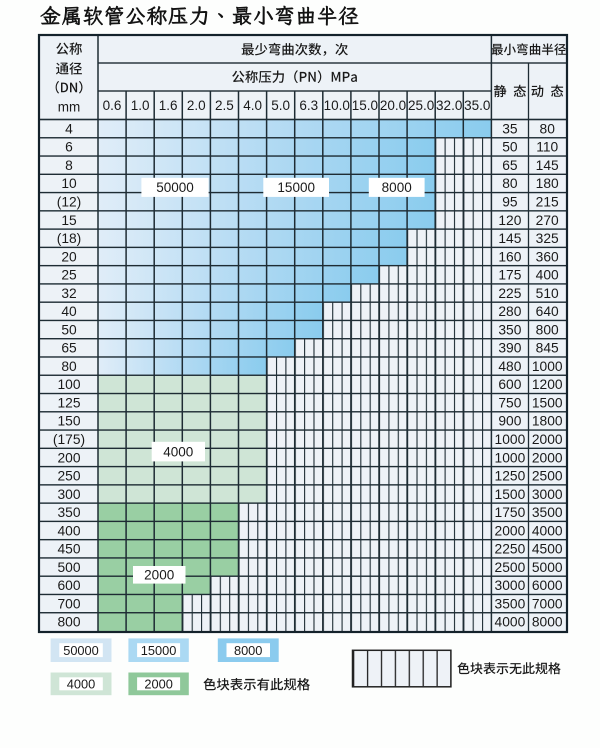 The height and width of the screenshot is (748, 600). What do you see at coordinates (547, 238) in the screenshot?
I see `svg-text: 325` at bounding box center [547, 238].